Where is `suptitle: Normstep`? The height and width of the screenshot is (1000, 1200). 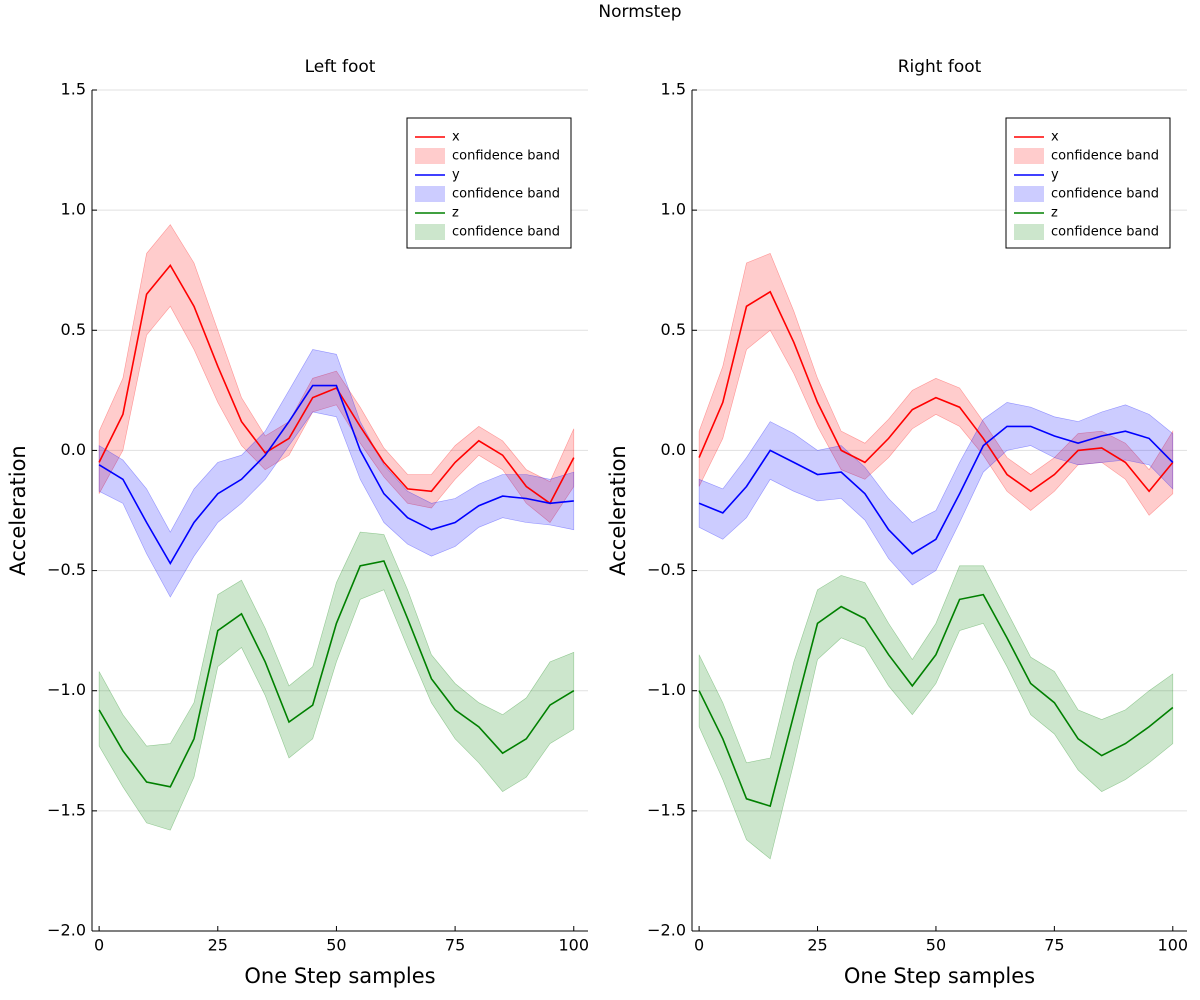 suptitle: Normstep is located at coordinates (639, 12).